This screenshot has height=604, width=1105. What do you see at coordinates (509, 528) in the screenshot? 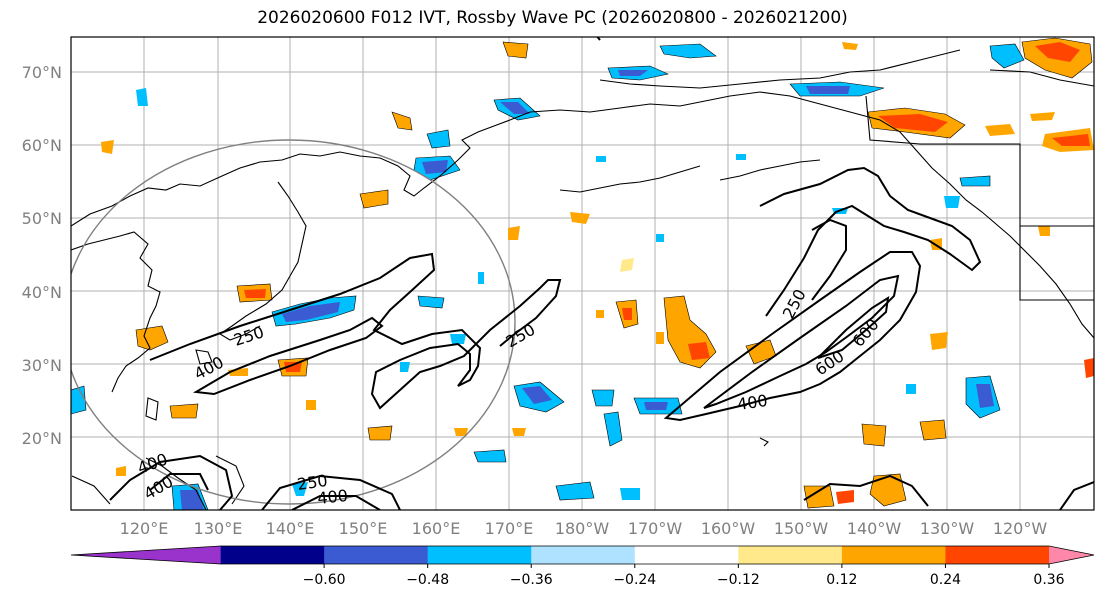
I see `lon-label: 170°E` at bounding box center [509, 528].